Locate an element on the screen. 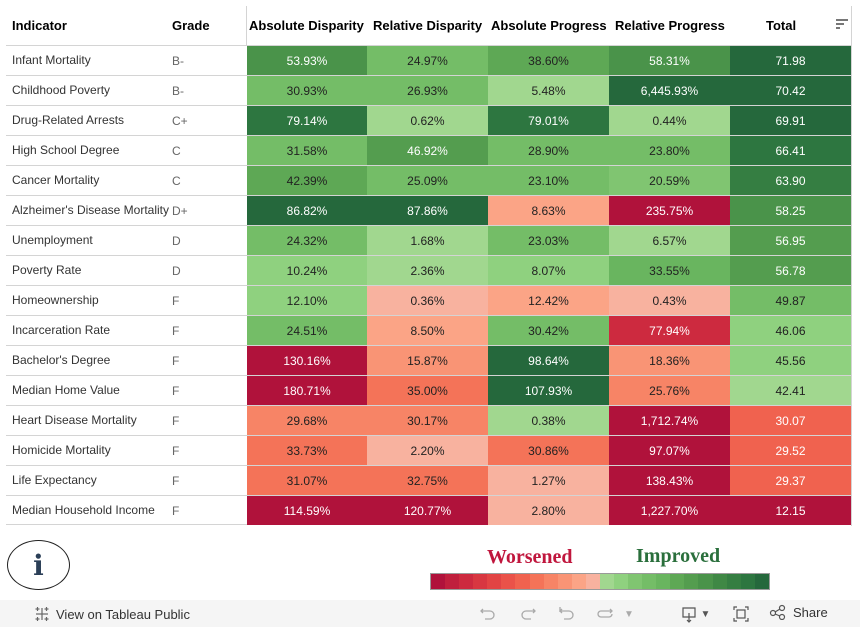 This screenshot has width=860, height=627. absolute-disparity-cell: 79.14% is located at coordinates (307, 120).